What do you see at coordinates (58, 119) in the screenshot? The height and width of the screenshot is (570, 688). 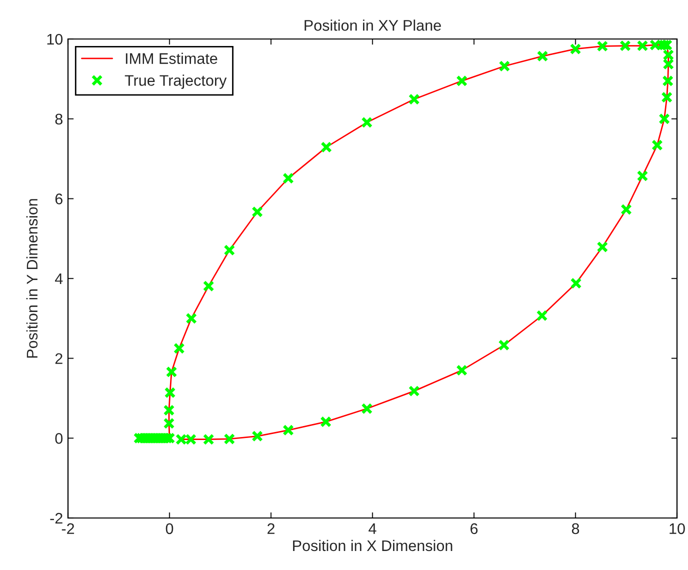 I see `y-tick-label: 8` at bounding box center [58, 119].